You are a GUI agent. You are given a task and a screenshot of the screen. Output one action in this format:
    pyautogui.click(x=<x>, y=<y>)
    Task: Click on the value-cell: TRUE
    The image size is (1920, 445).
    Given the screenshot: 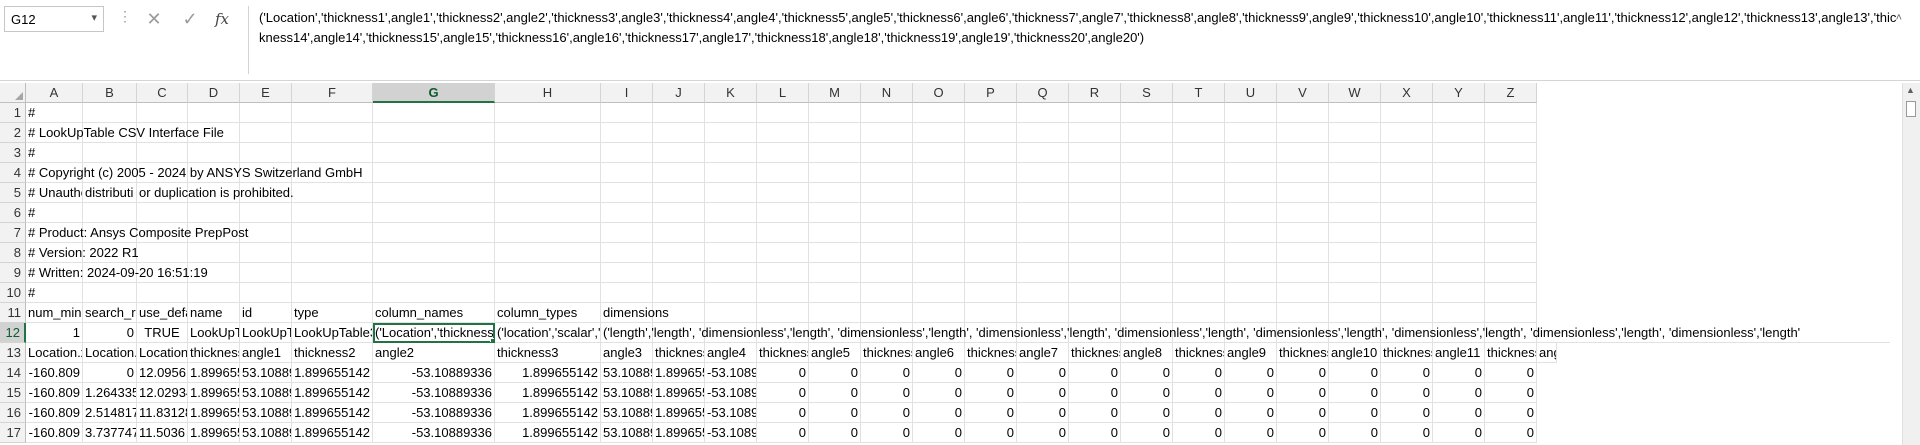 What is the action you would take?
    pyautogui.click(x=162, y=333)
    